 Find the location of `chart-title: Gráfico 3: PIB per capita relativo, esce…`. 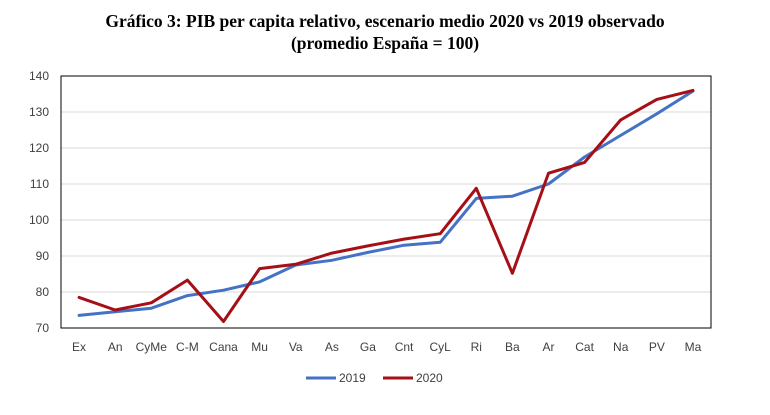

chart-title: Gráfico 3: PIB per capita relativo, esce… is located at coordinates (385, 32).